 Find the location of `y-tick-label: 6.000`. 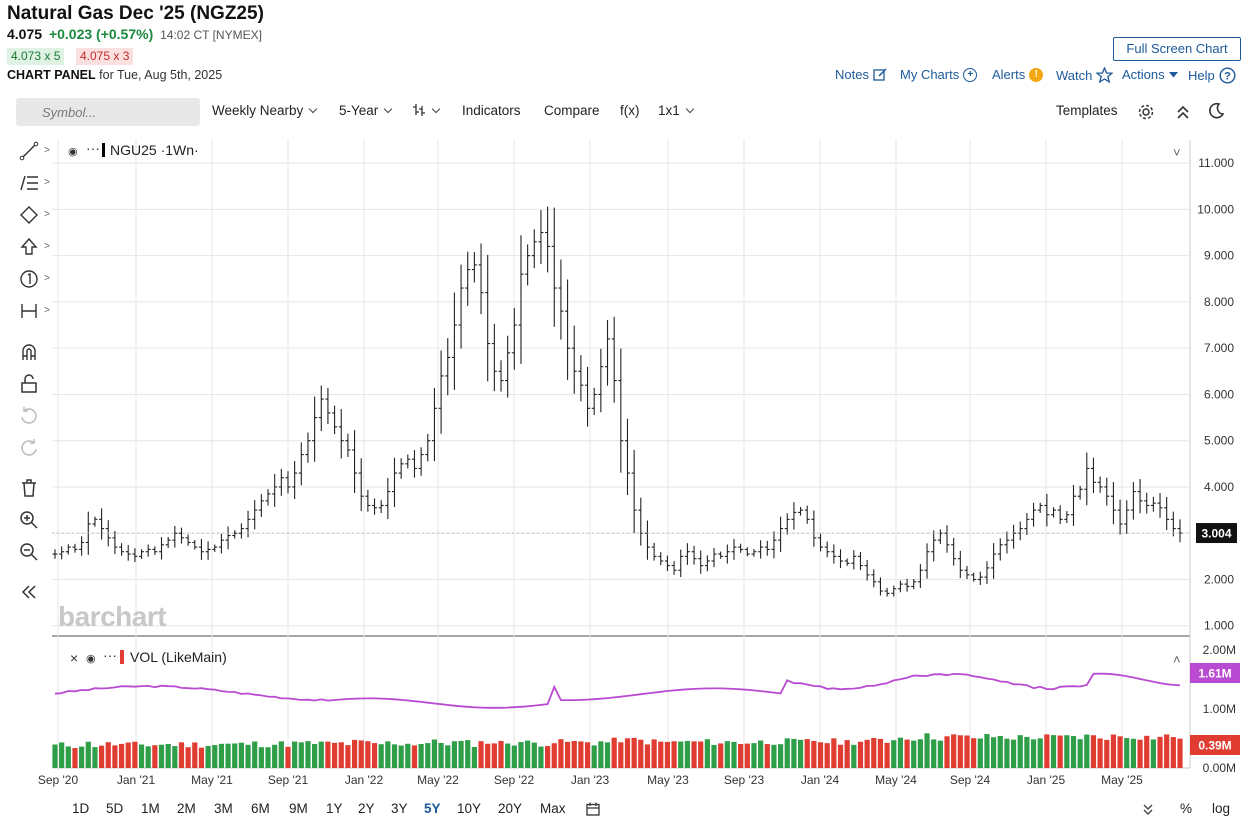

y-tick-label: 6.000 is located at coordinates (1219, 394).